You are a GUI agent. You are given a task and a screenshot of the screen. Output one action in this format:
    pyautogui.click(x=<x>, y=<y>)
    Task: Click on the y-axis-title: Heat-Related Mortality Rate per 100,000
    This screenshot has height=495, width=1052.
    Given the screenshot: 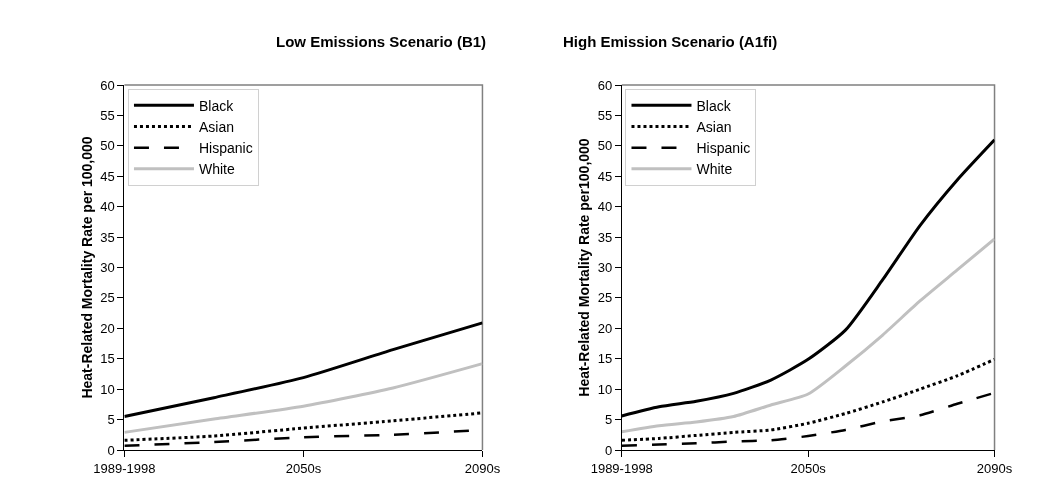 What is the action you would take?
    pyautogui.click(x=86, y=267)
    